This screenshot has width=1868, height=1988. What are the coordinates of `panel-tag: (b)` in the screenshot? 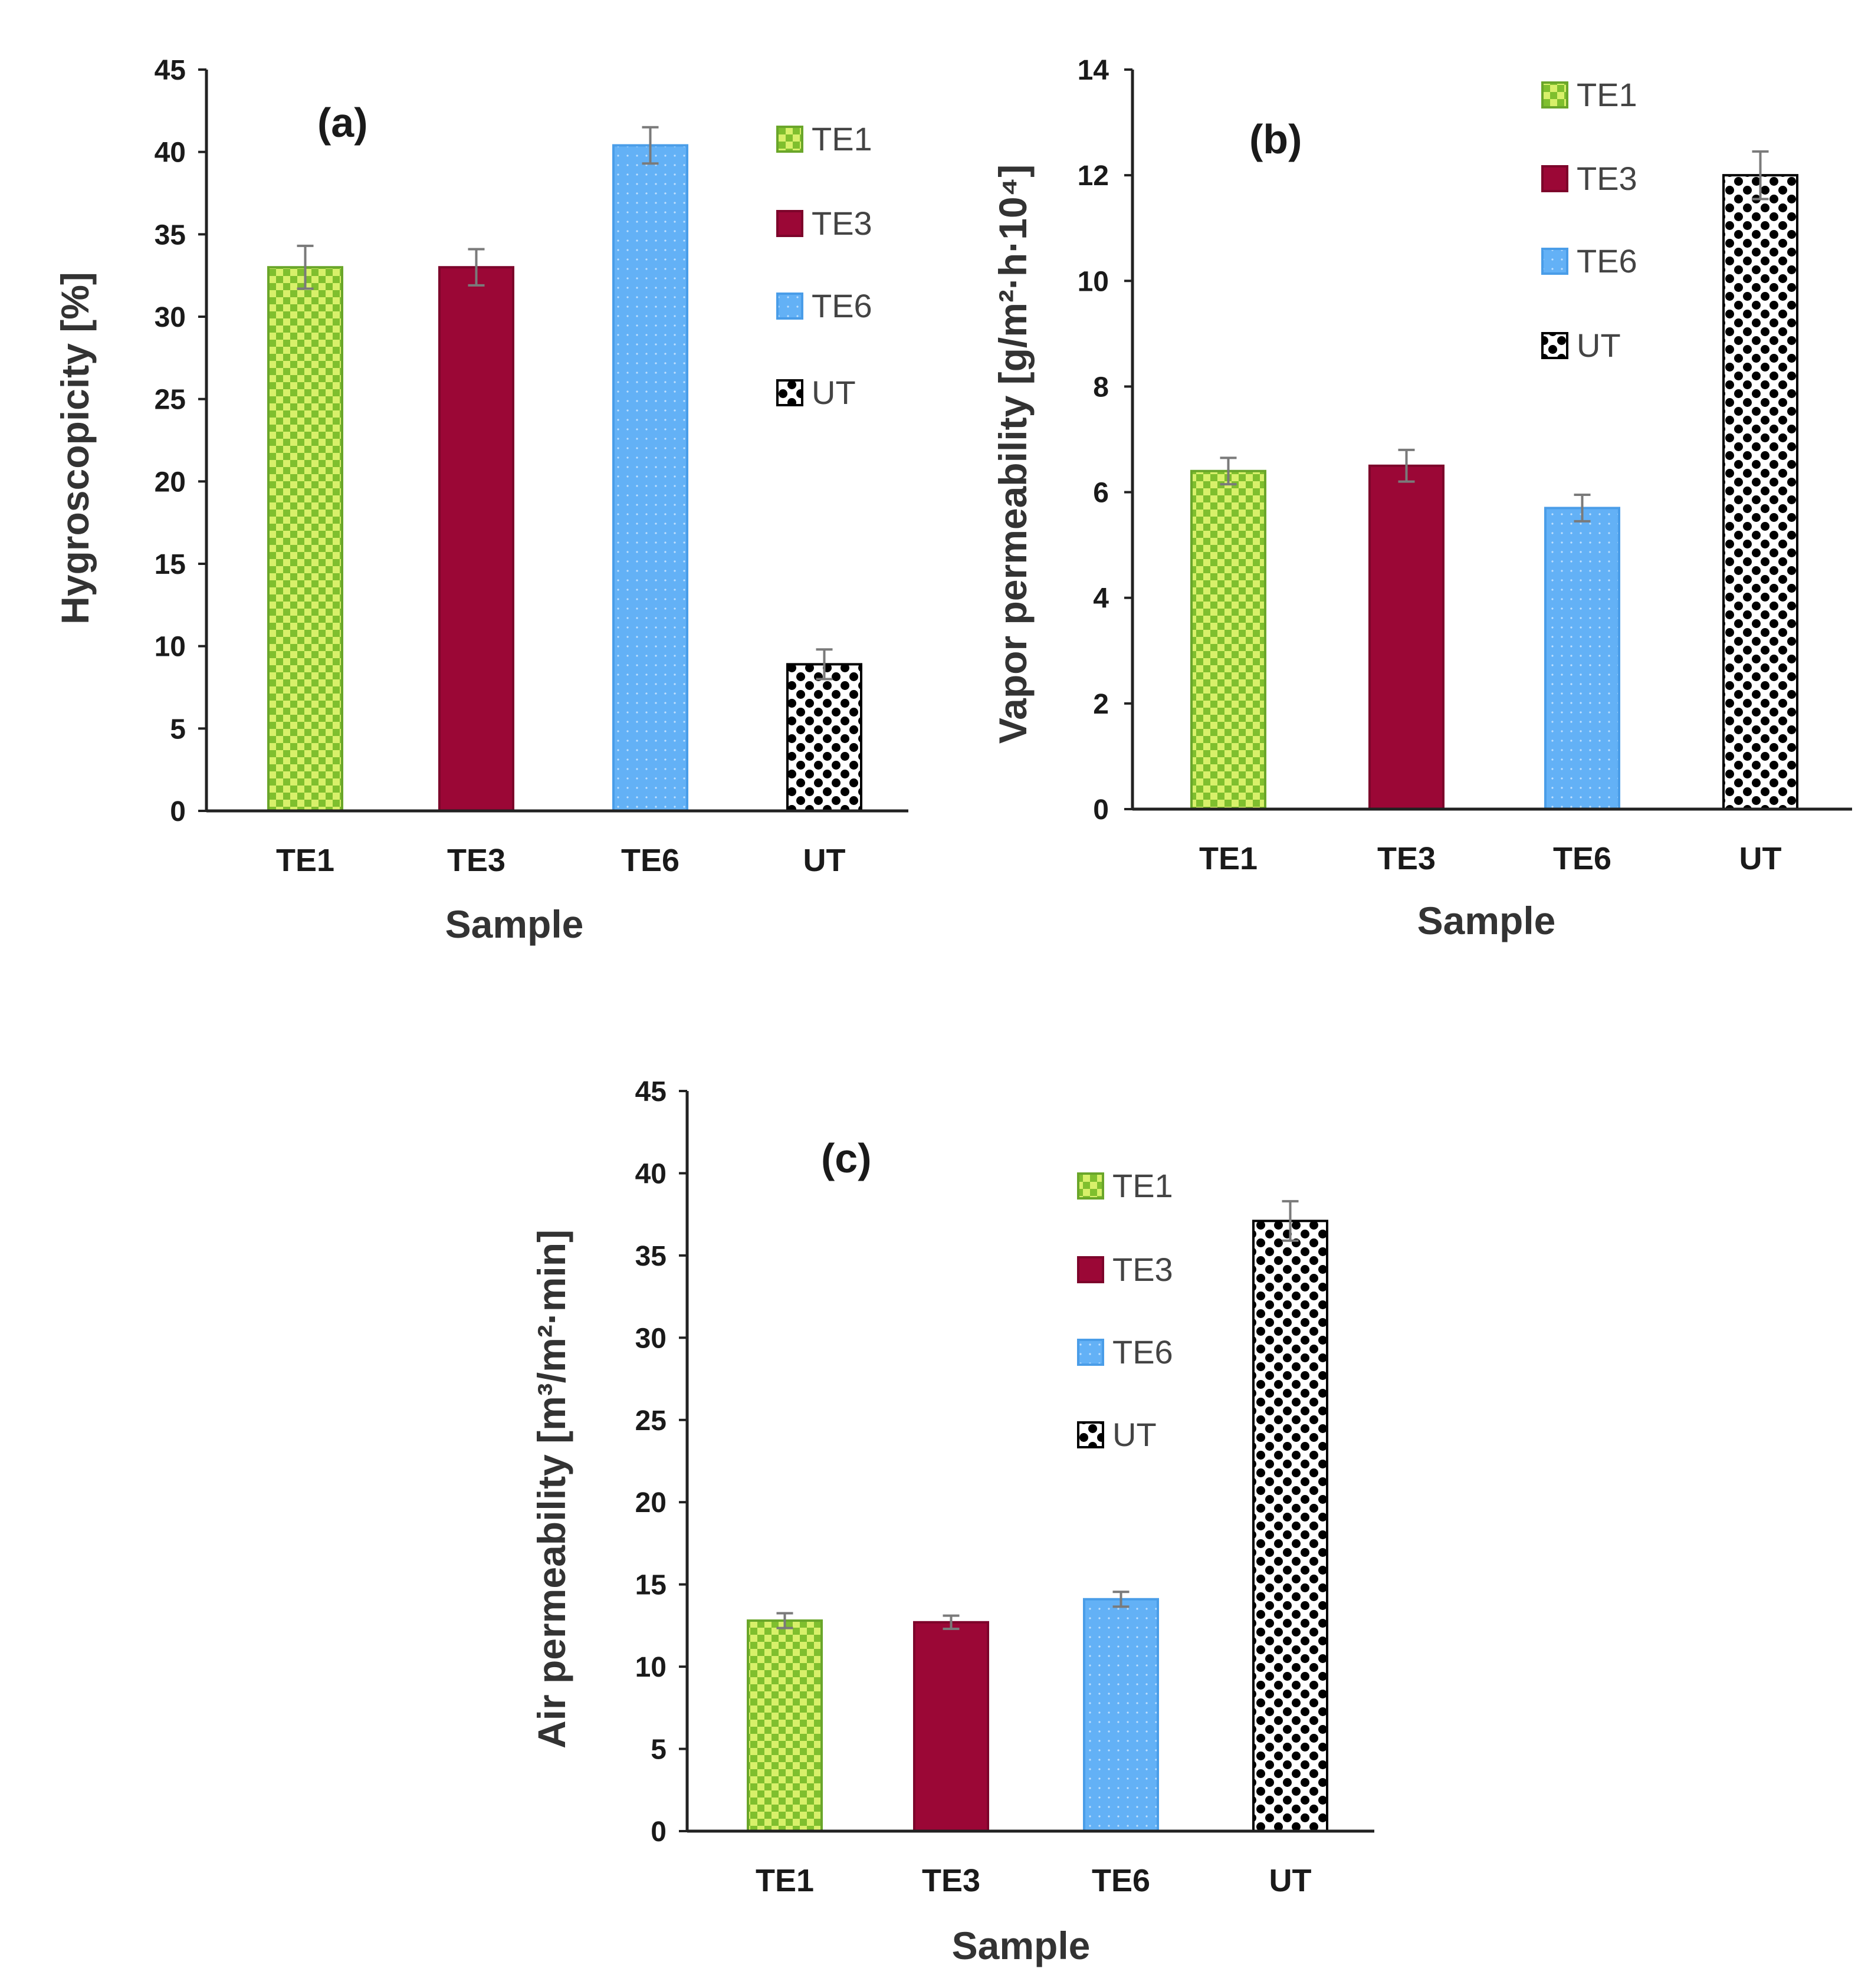 It's located at (1275, 139).